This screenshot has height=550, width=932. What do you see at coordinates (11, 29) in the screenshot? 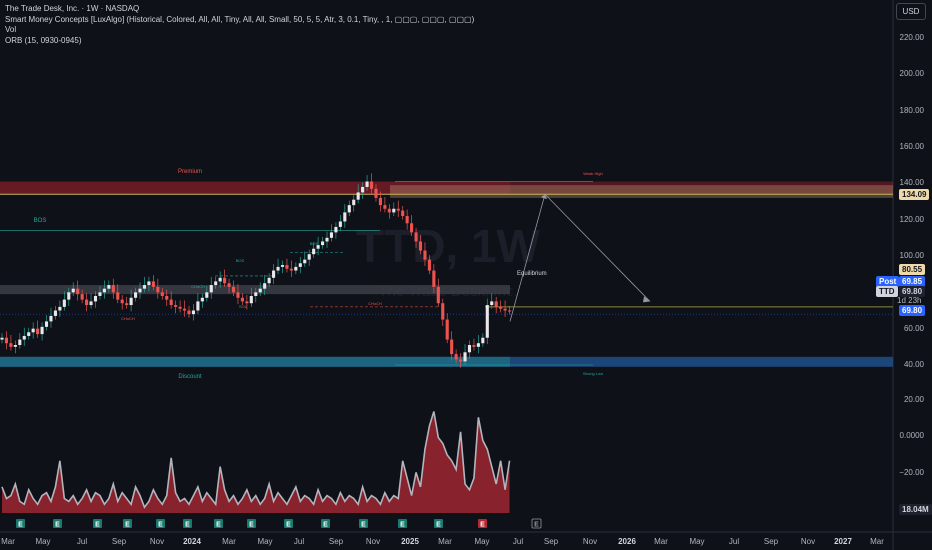
I see `legend-volume-indicator: Vol` at bounding box center [11, 29].